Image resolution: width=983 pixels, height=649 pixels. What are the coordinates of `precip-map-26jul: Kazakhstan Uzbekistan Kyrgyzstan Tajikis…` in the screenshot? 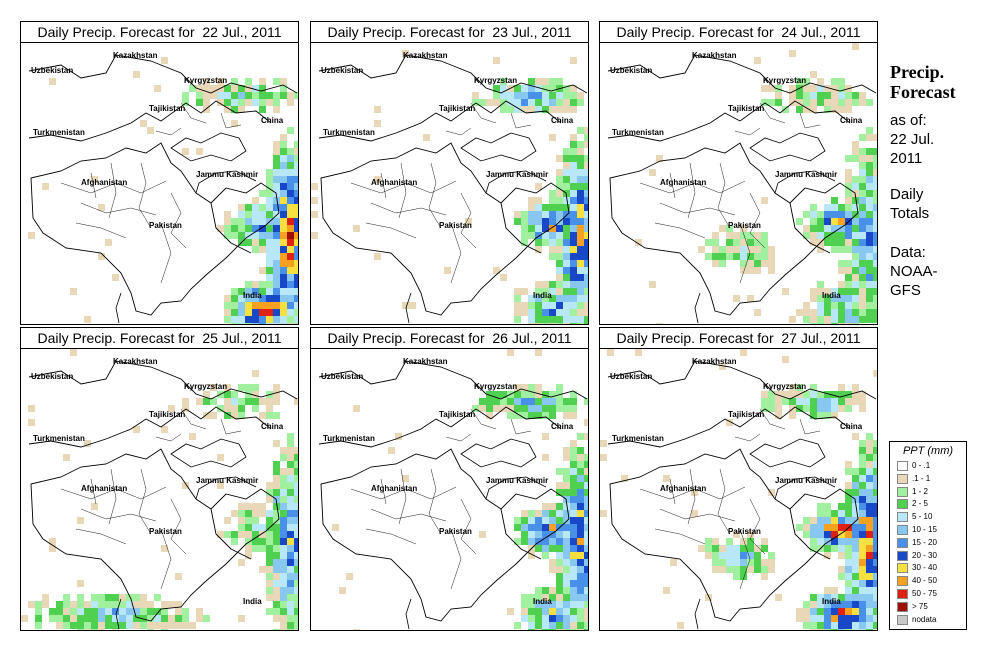 It's located at (453, 489).